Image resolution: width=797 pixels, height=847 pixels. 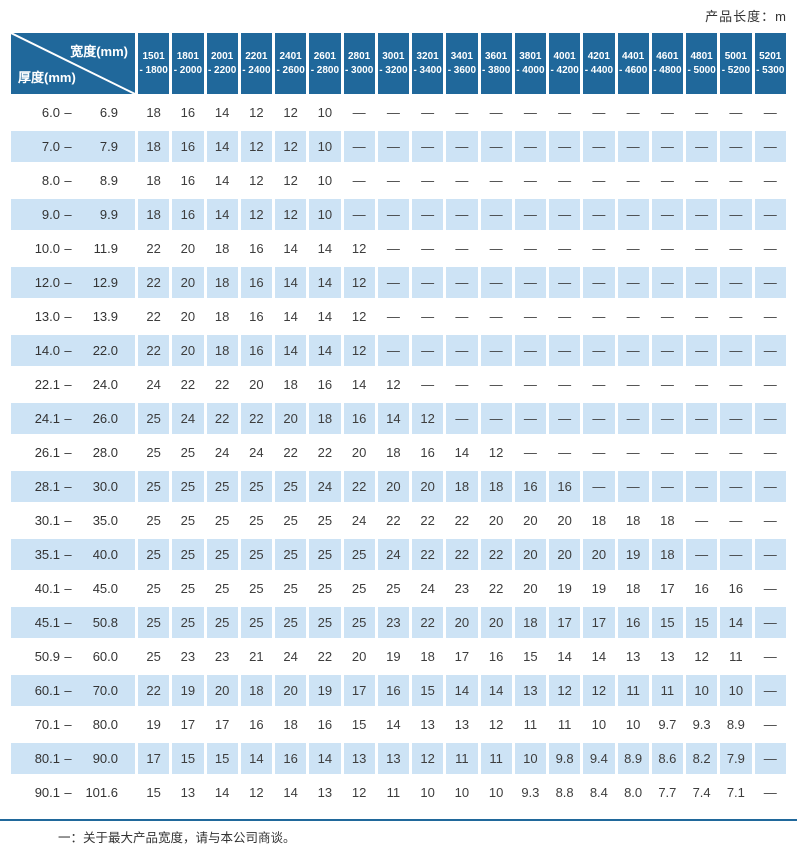 I want to click on max-length-cell: 8.9, so click(x=735, y=724).